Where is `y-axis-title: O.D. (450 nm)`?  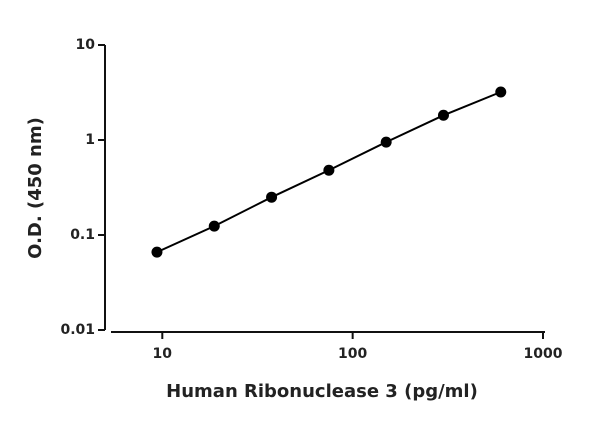
y-axis-title: O.D. (450 nm) is located at coordinates (35, 188).